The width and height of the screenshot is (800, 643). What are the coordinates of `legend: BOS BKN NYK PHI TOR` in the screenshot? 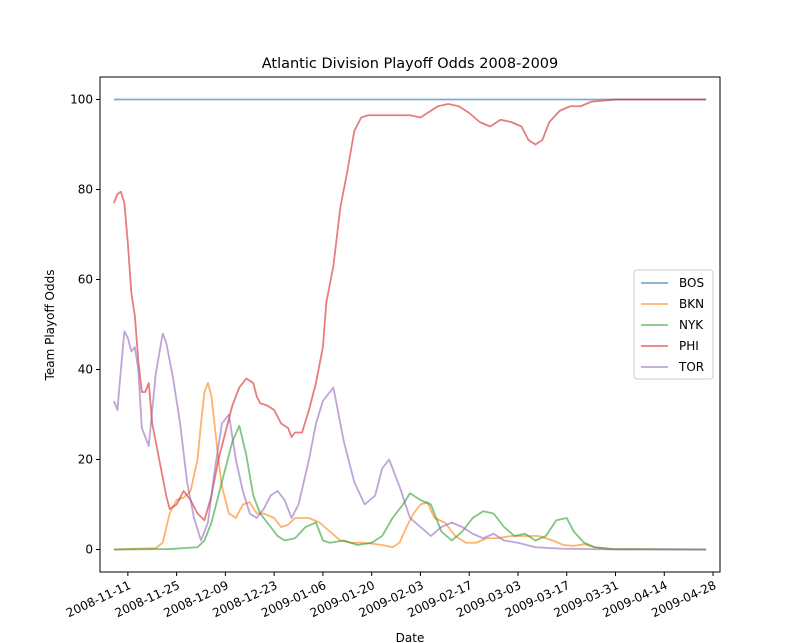 It's located at (673, 324).